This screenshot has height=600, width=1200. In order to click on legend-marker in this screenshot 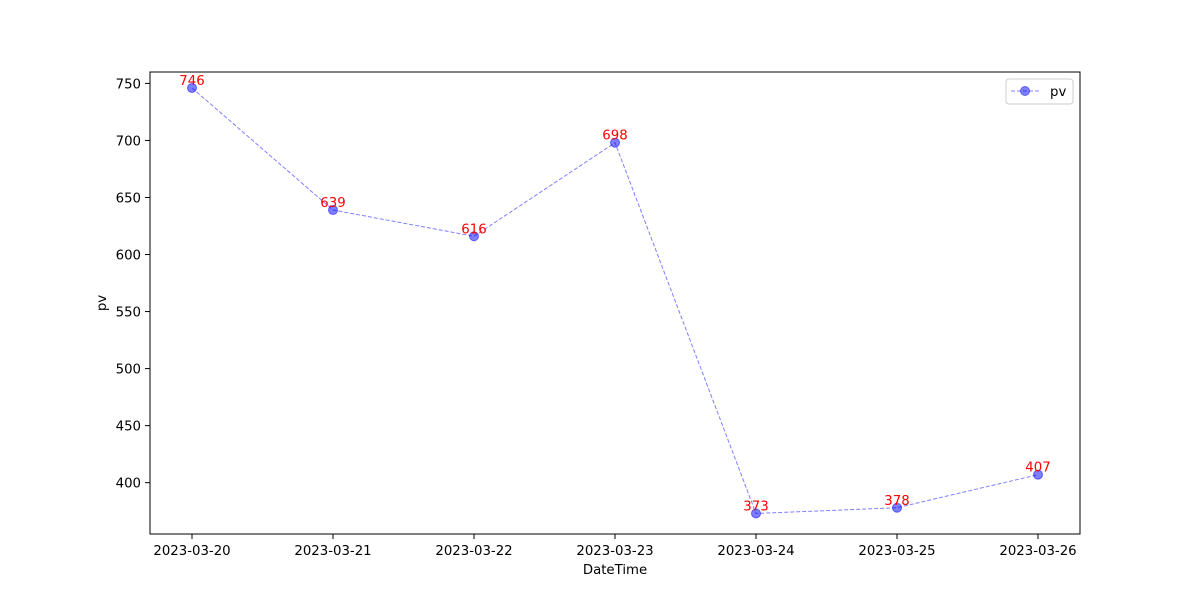, I will do `click(1025, 91)`.